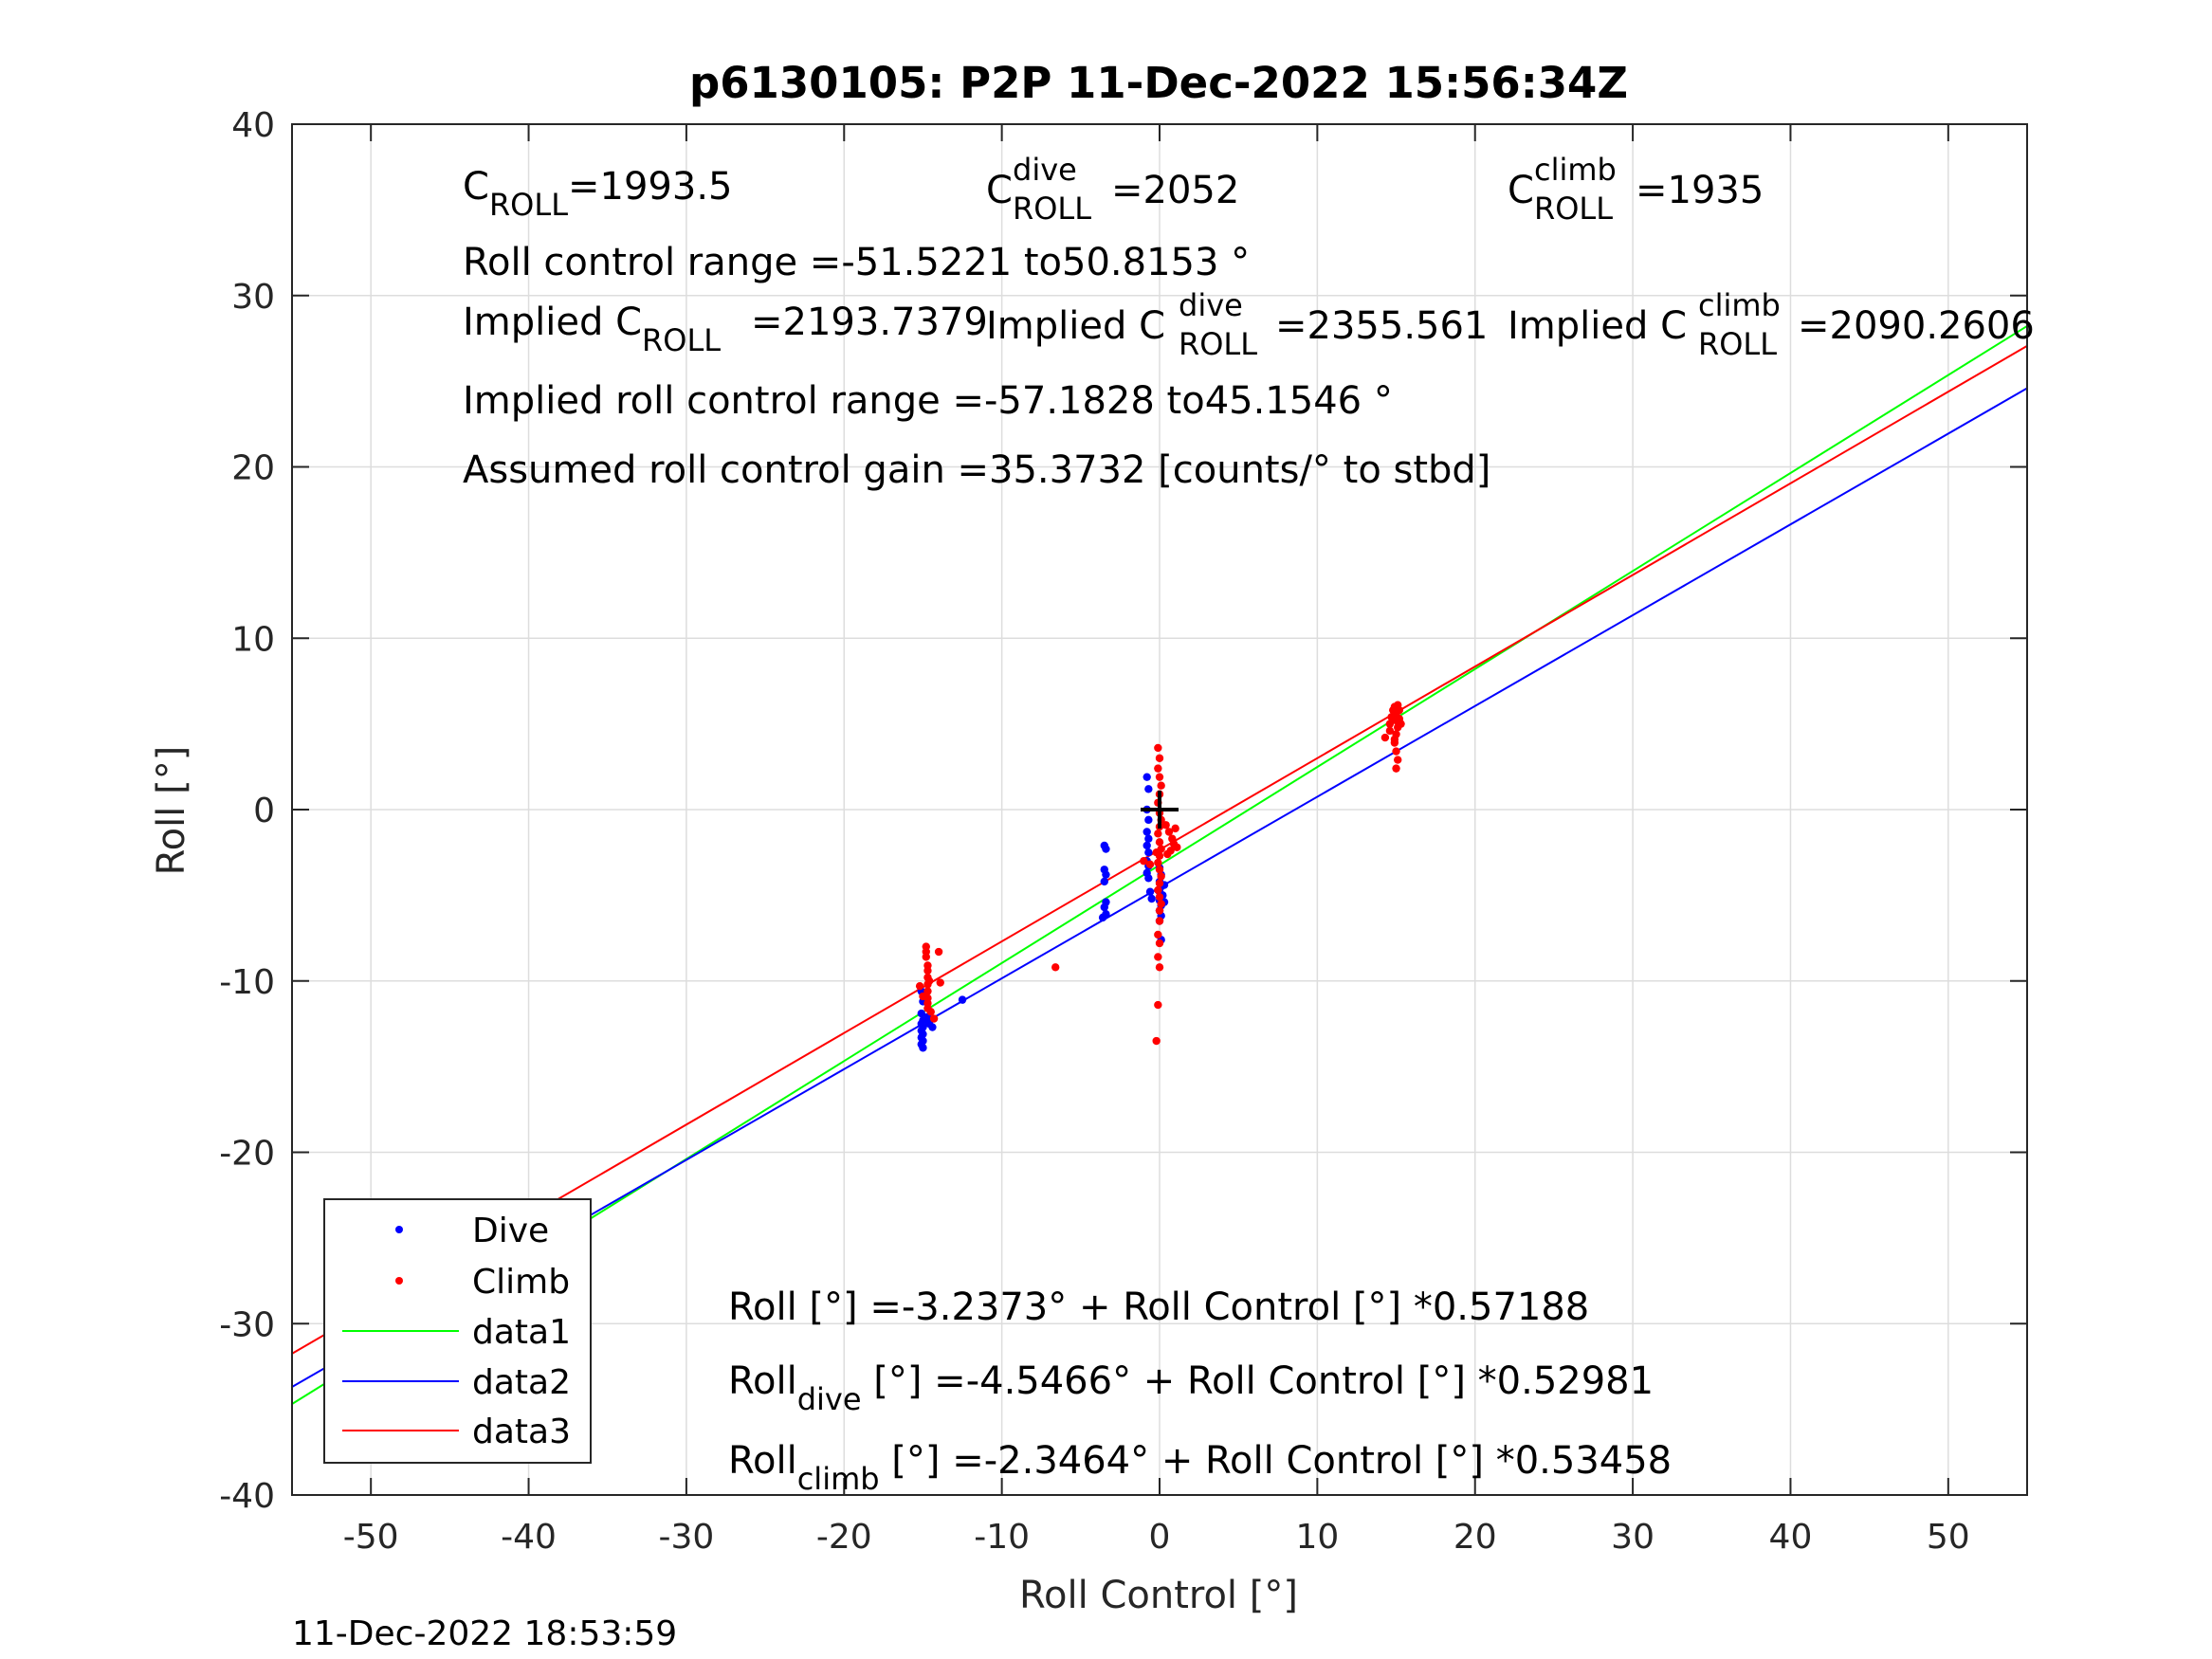  What do you see at coordinates (1475, 1537) in the screenshot?
I see `x-tick-label: 20` at bounding box center [1475, 1537].